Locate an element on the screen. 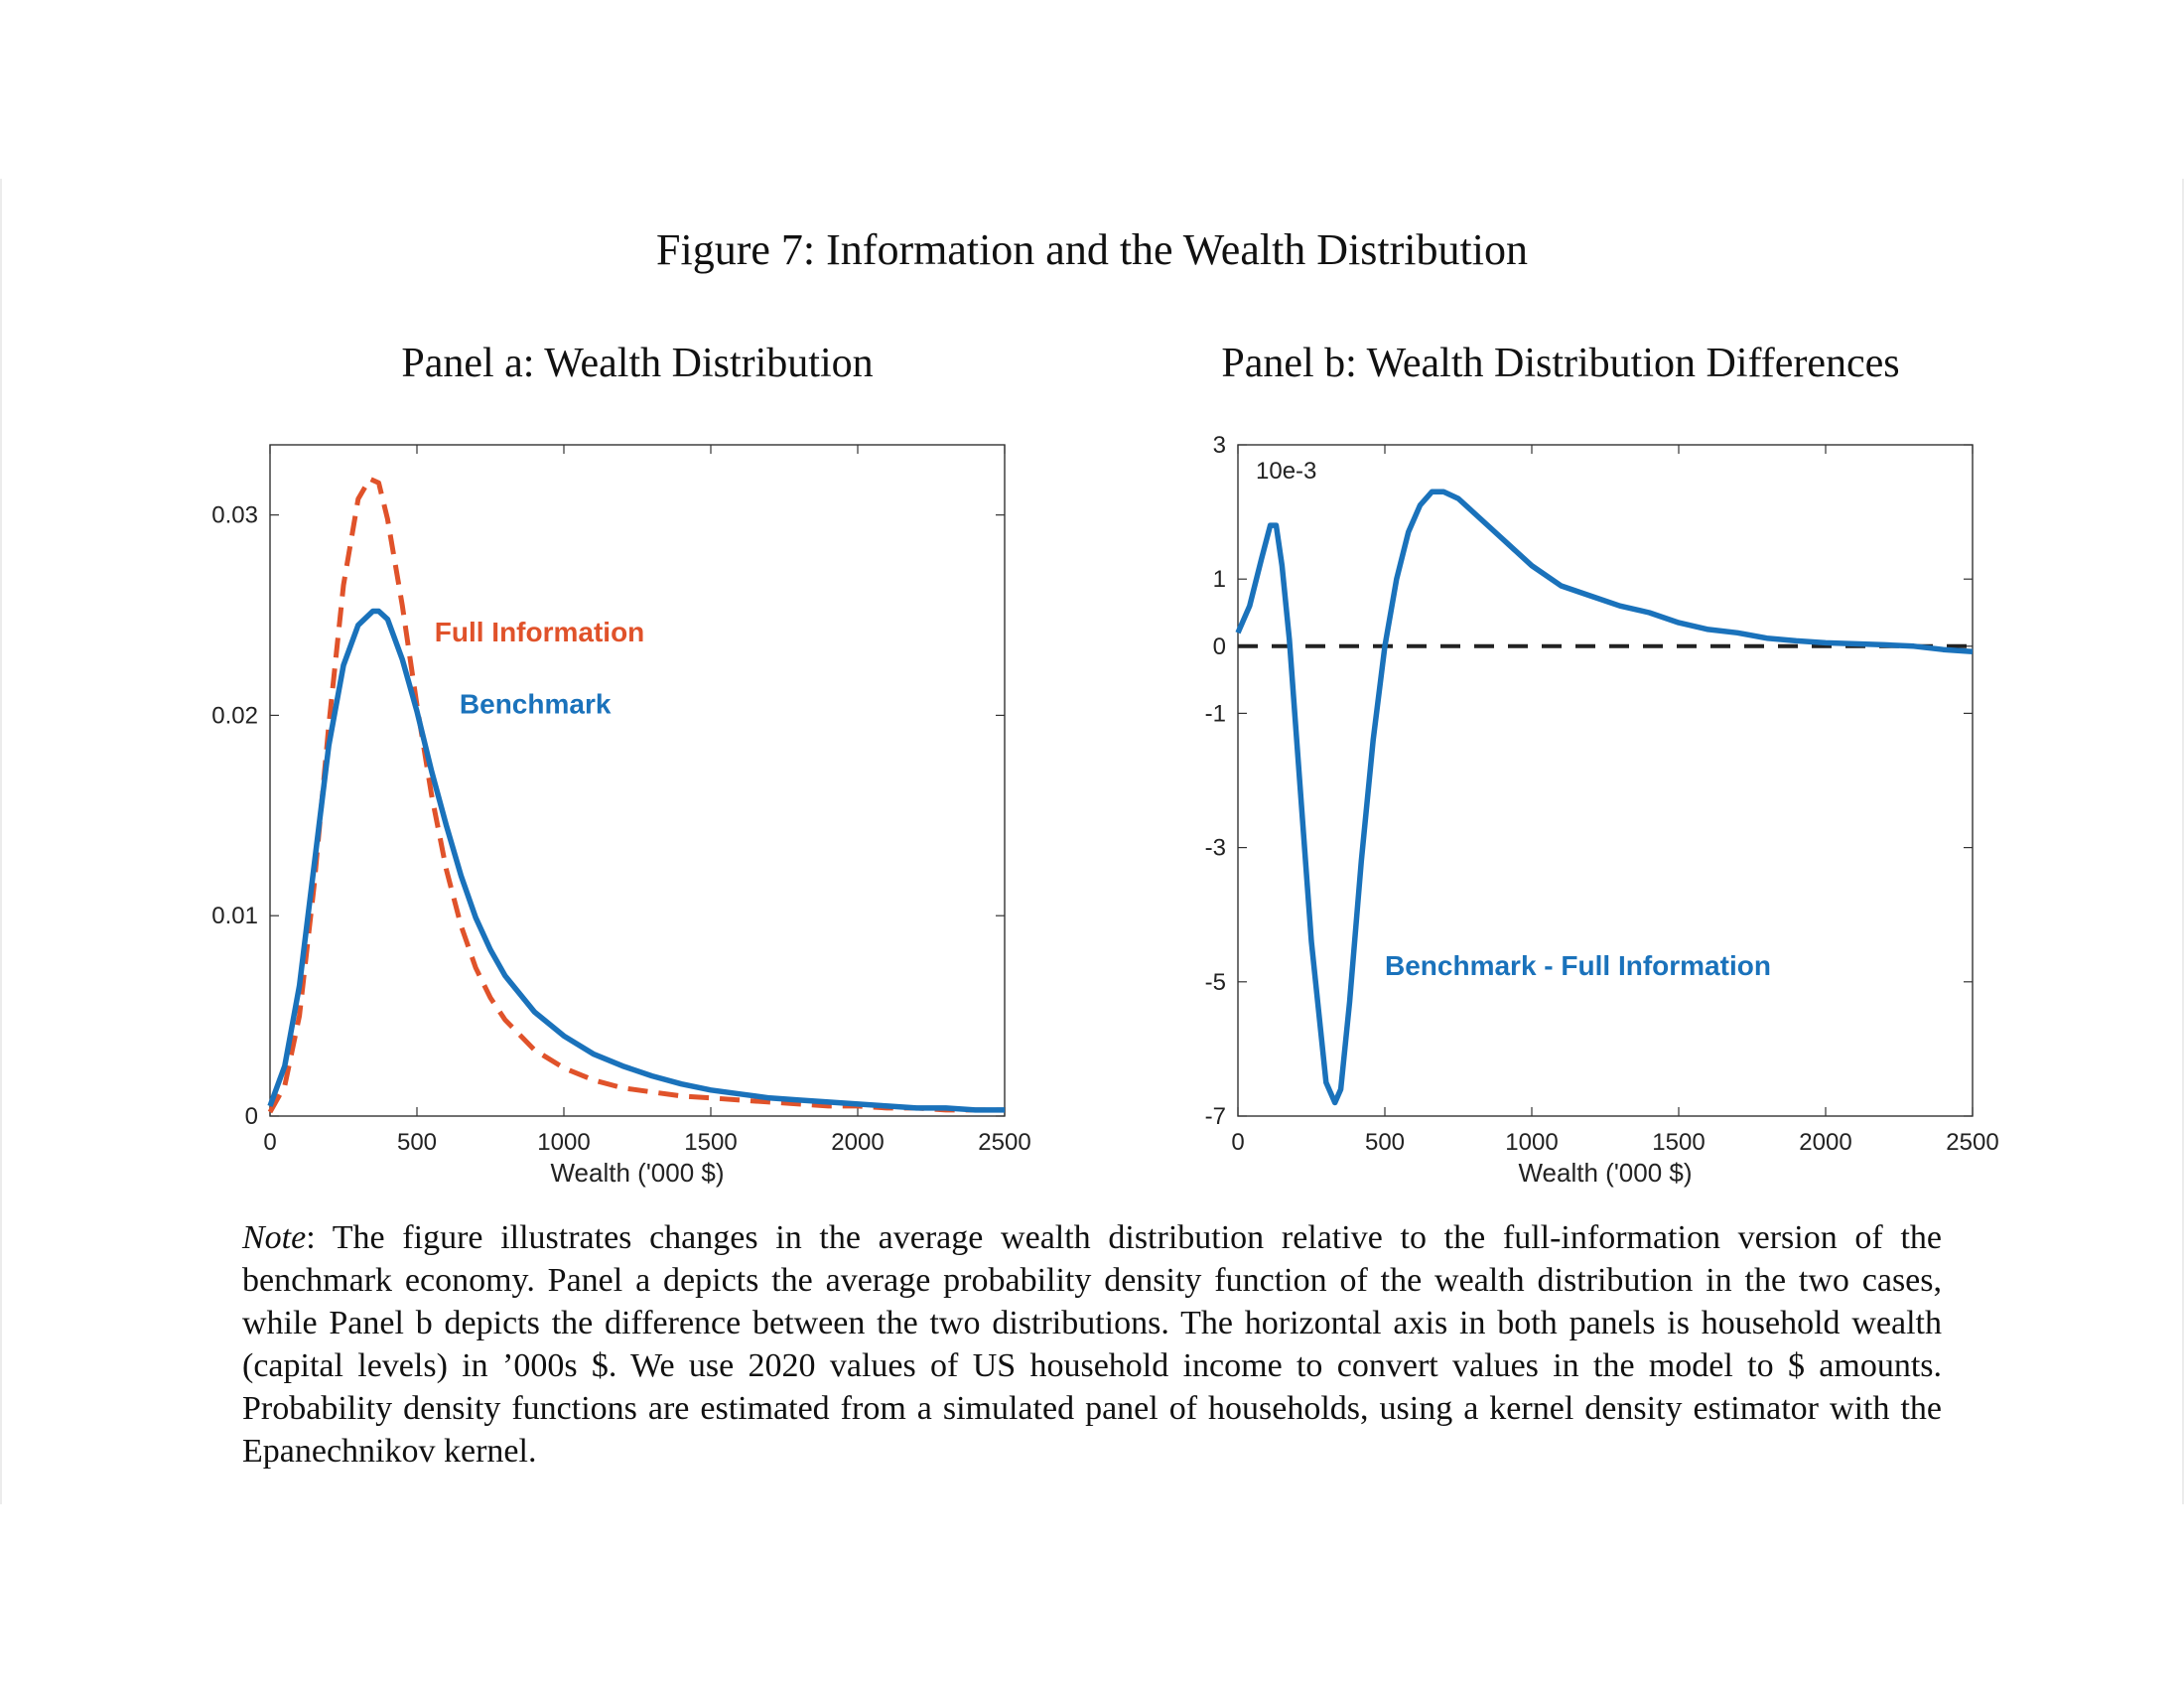 This screenshot has width=2184, height=1688. panel-a-x-tick-label: 0 is located at coordinates (269, 1142).